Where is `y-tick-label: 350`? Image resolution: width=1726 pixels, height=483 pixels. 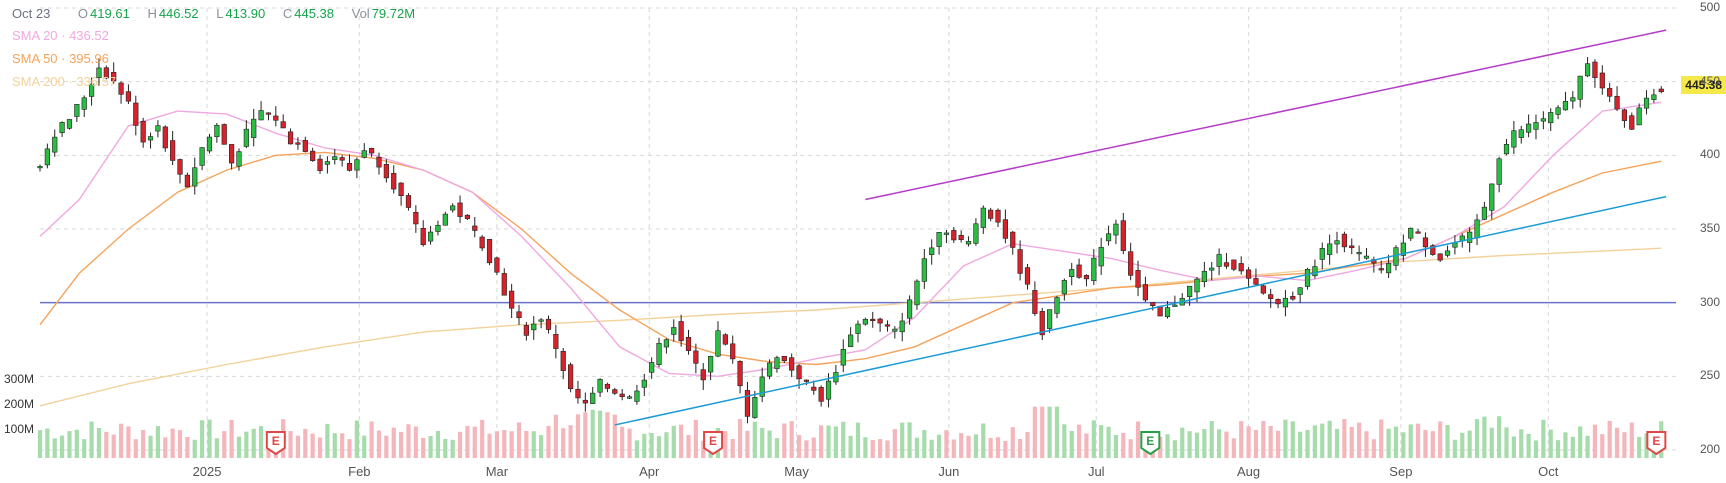
y-tick-label: 350 is located at coordinates (1709, 228).